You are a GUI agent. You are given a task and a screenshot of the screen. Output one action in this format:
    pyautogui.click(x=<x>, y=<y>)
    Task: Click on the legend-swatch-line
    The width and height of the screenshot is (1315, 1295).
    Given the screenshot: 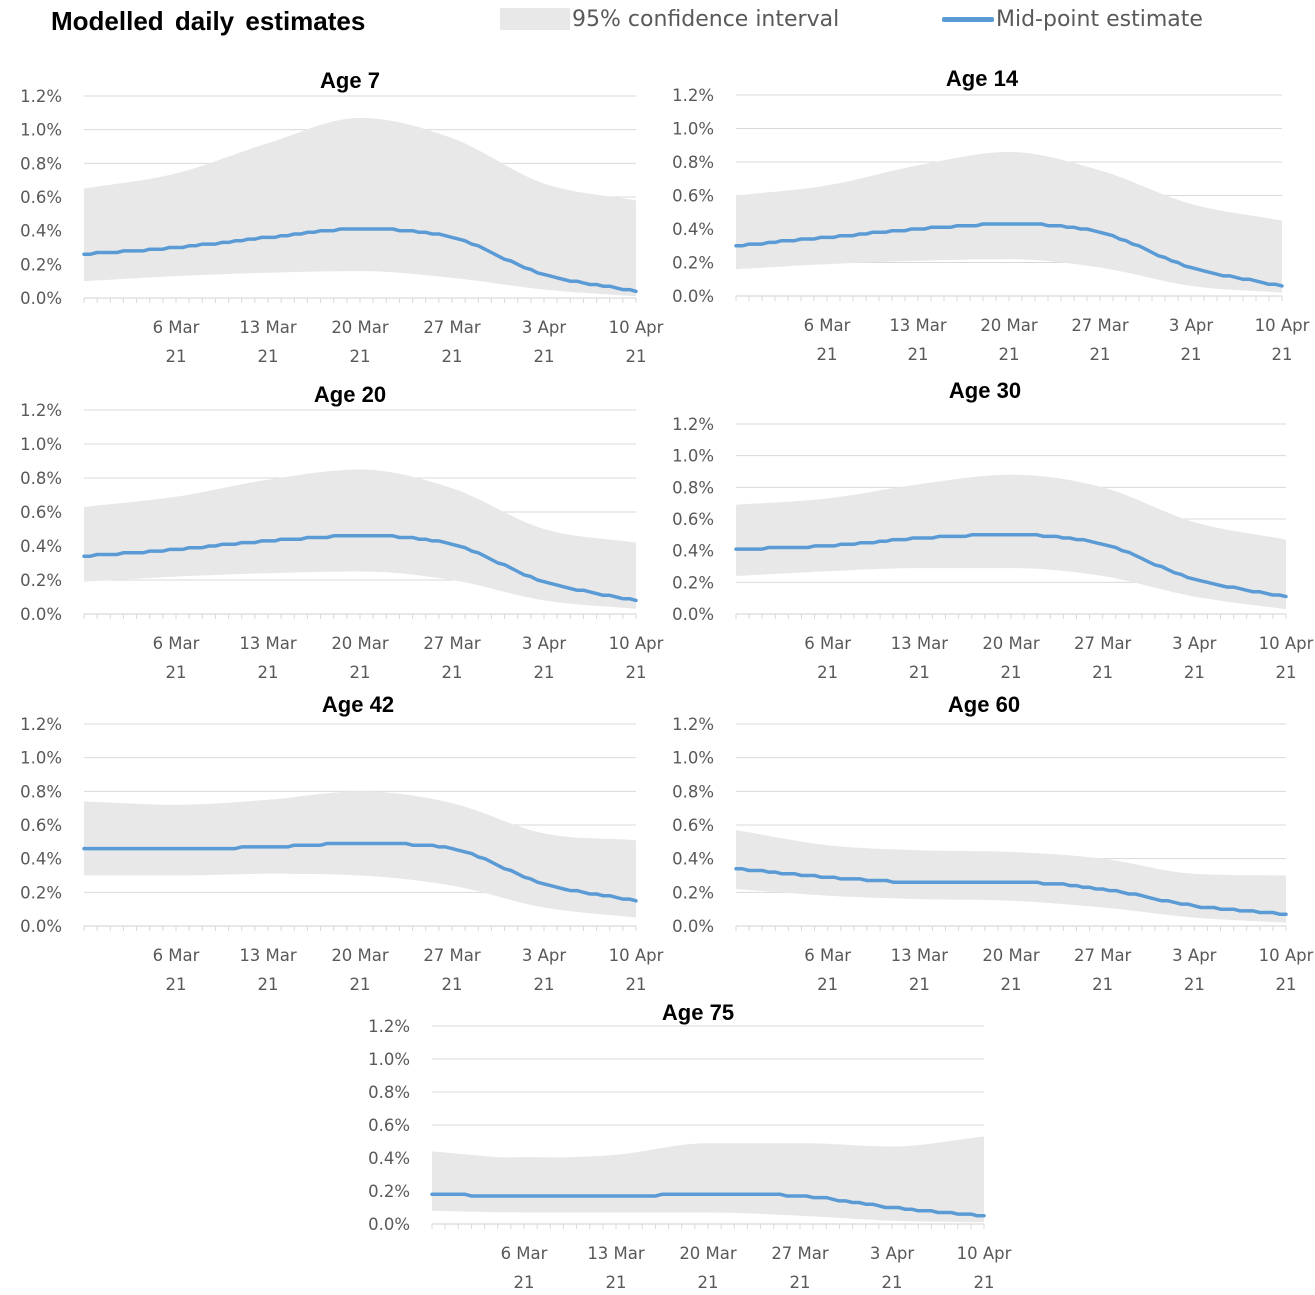 What is the action you would take?
    pyautogui.click(x=968, y=19)
    